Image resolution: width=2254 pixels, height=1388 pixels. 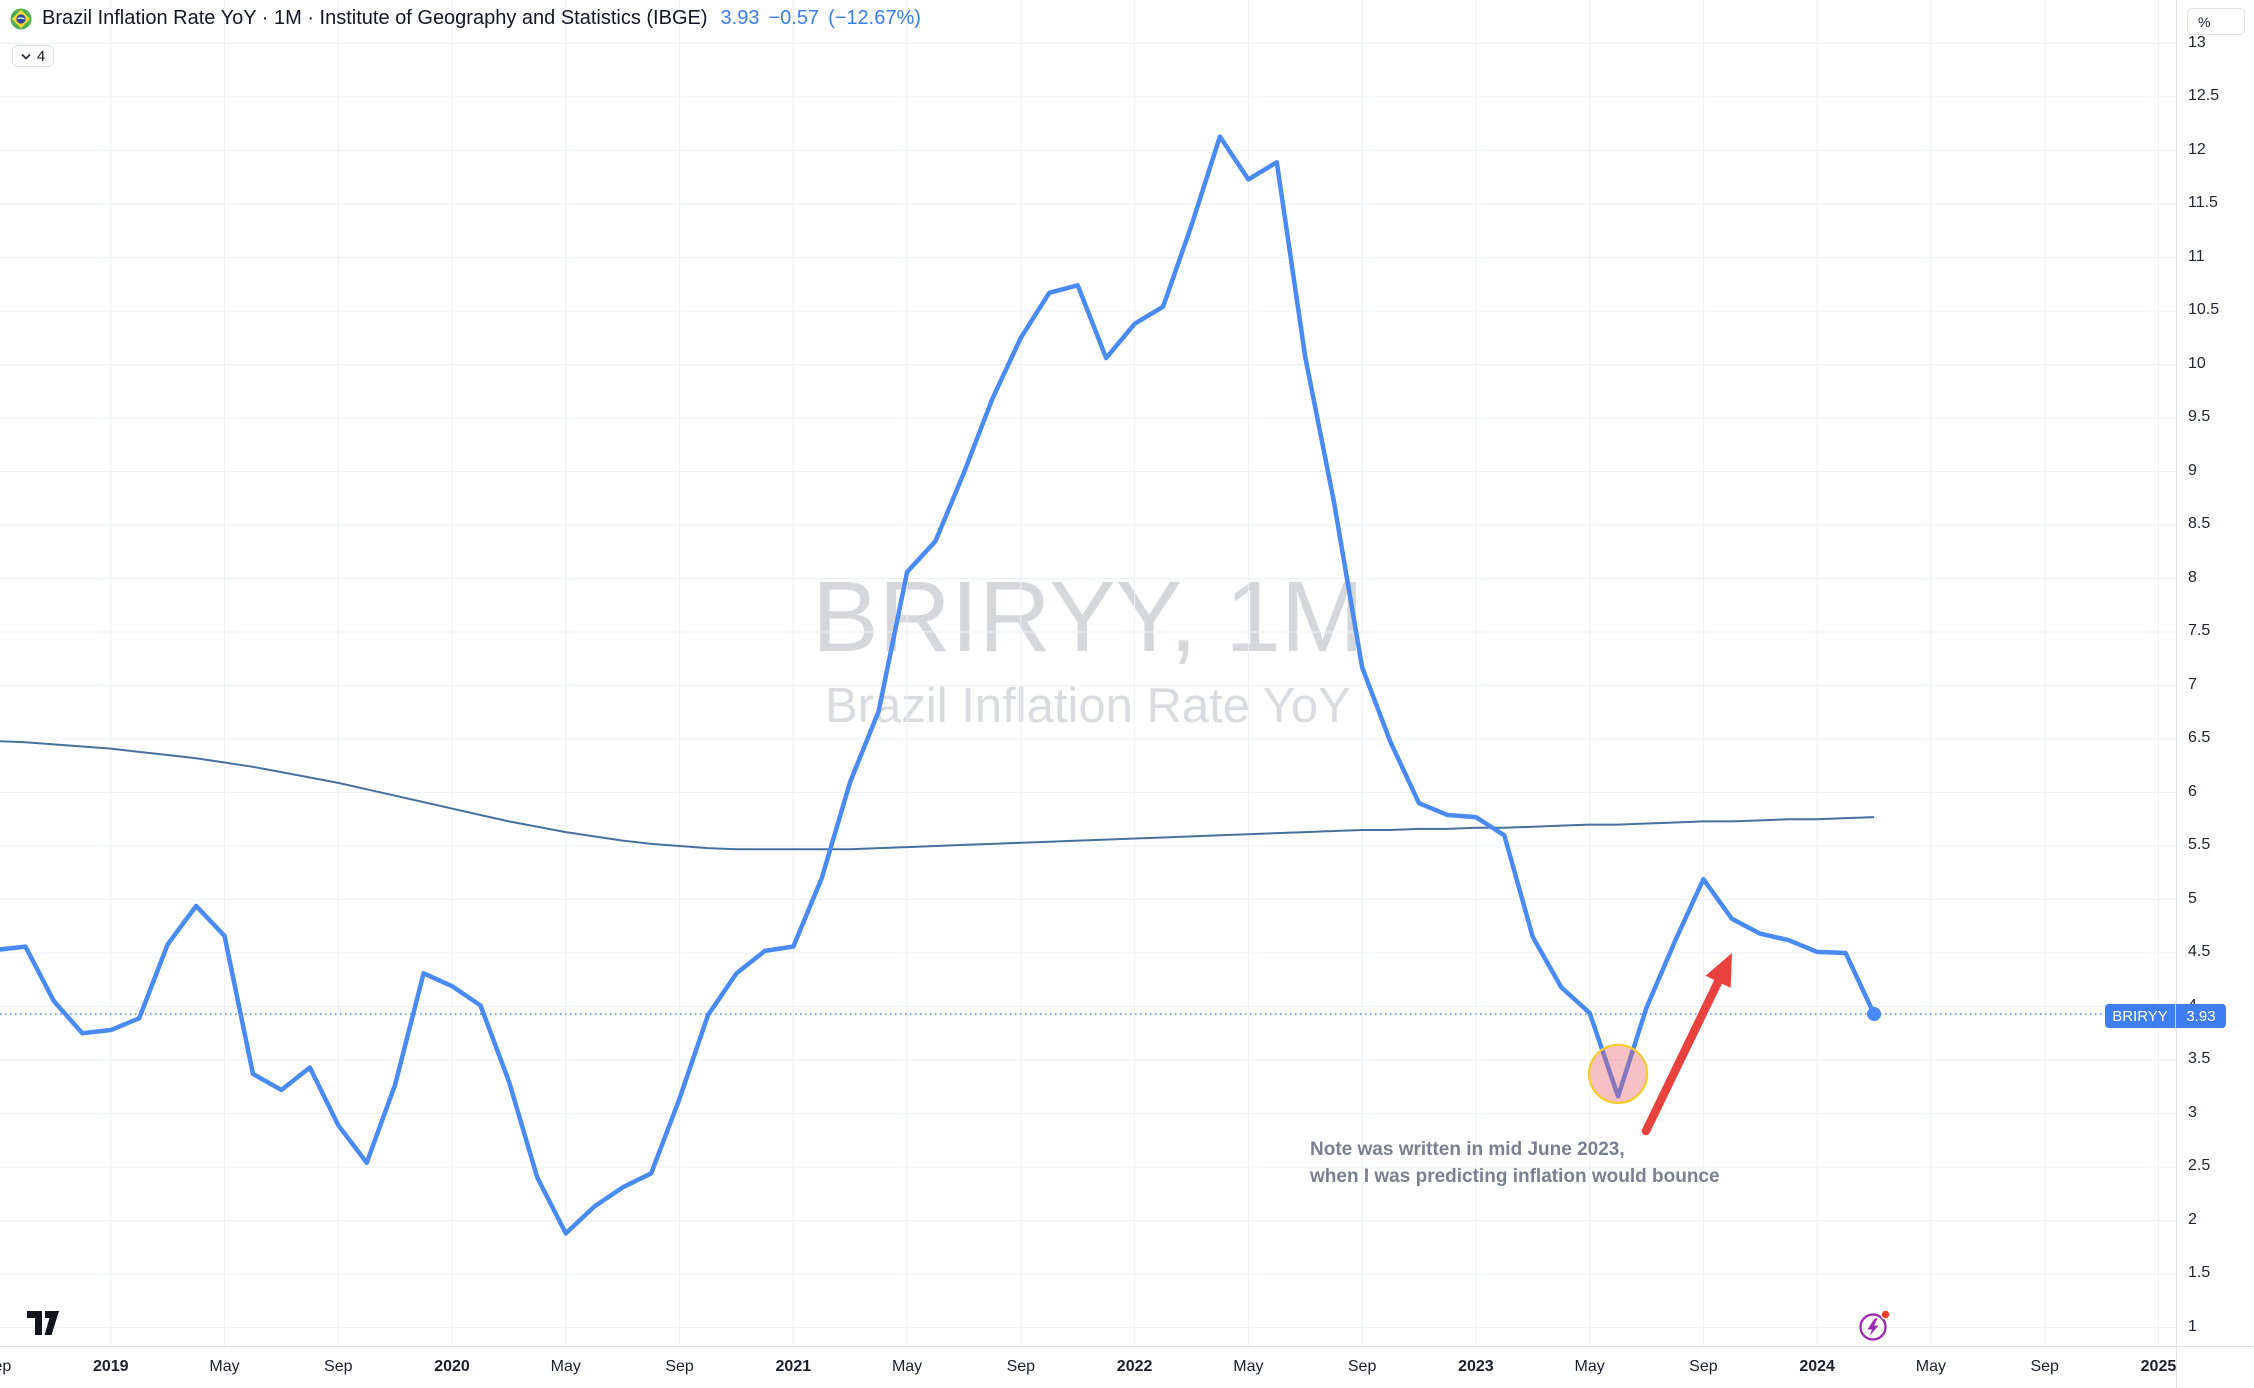 What do you see at coordinates (21, 18) in the screenshot?
I see `brazil-flag-icon` at bounding box center [21, 18].